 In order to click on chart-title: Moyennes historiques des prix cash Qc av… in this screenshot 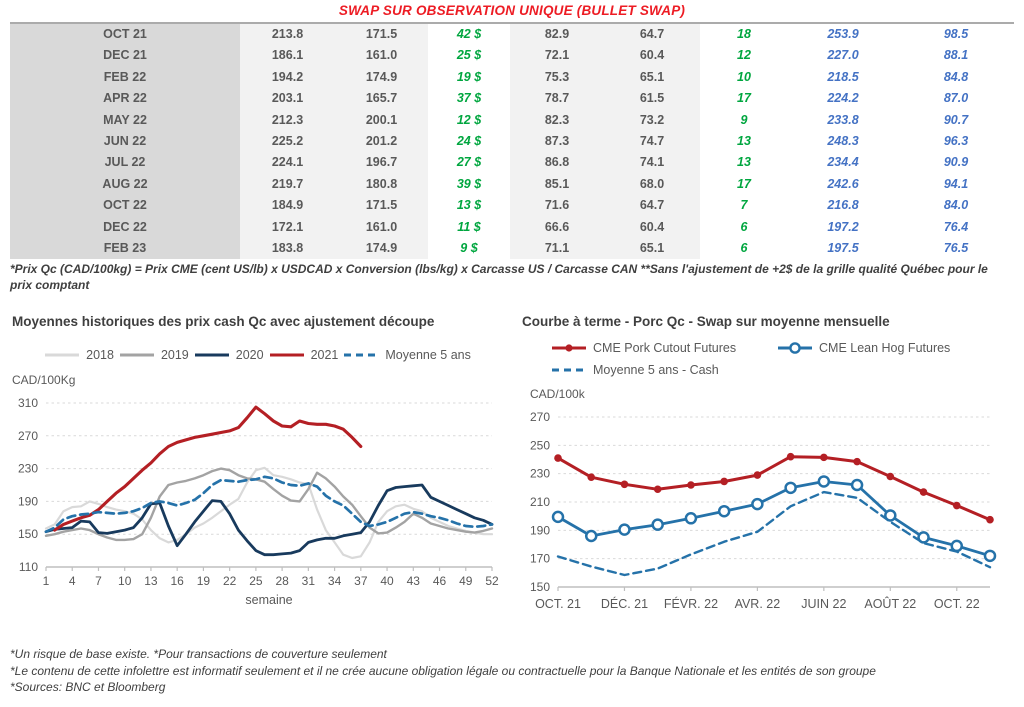, I will do `click(223, 321)`.